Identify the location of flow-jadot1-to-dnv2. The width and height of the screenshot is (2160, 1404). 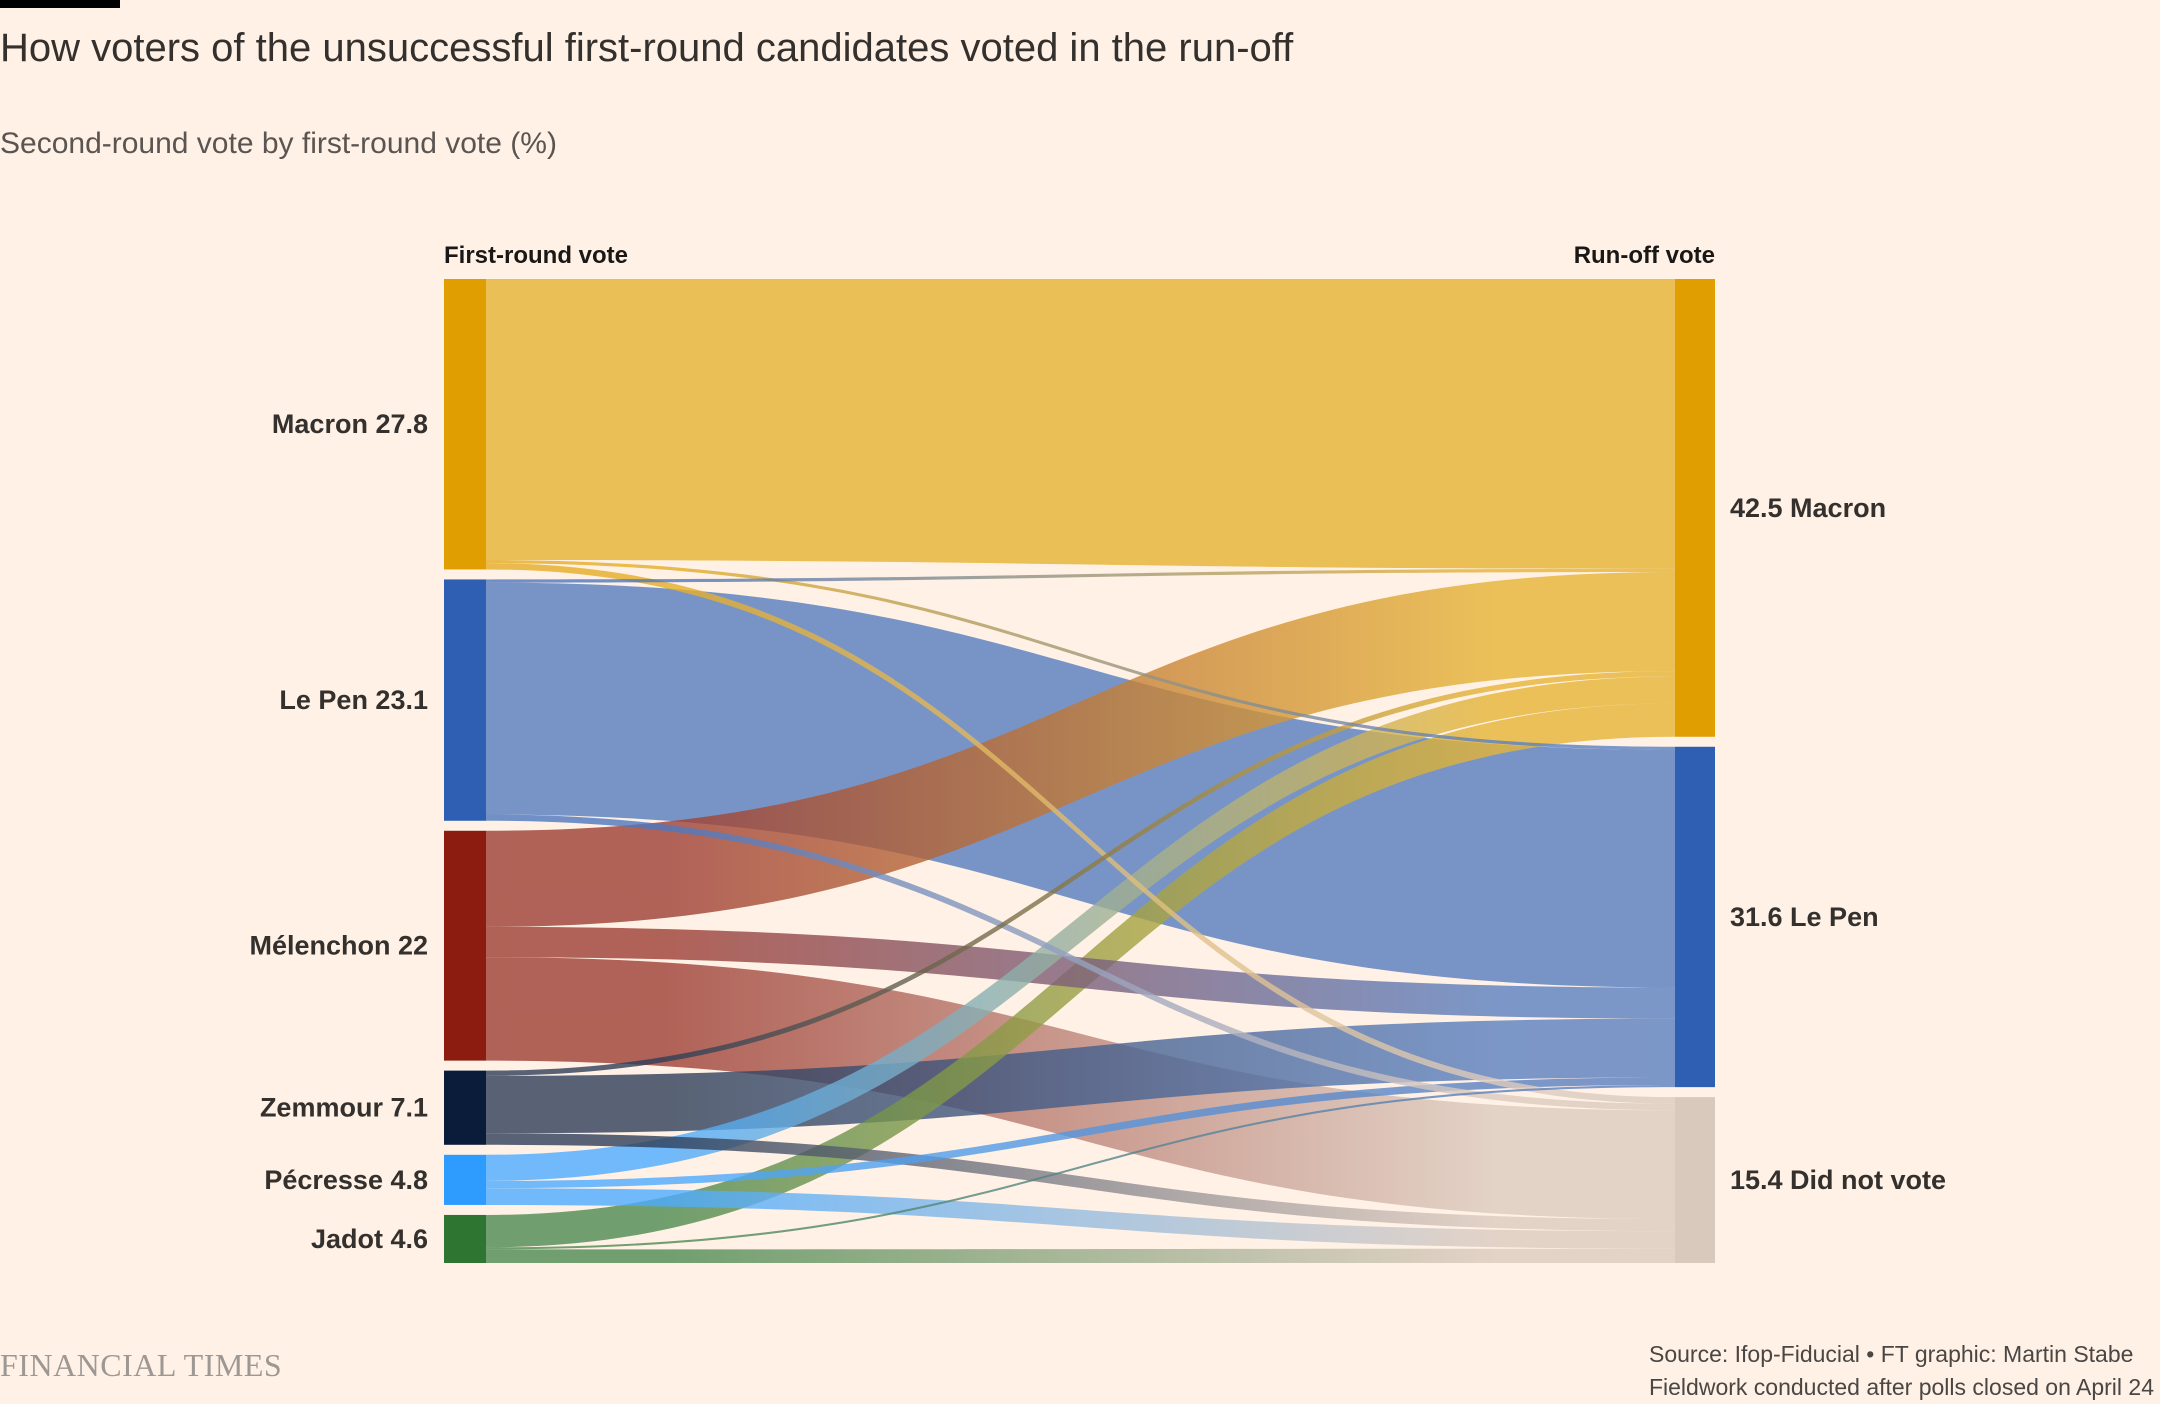
(1080, 1255).